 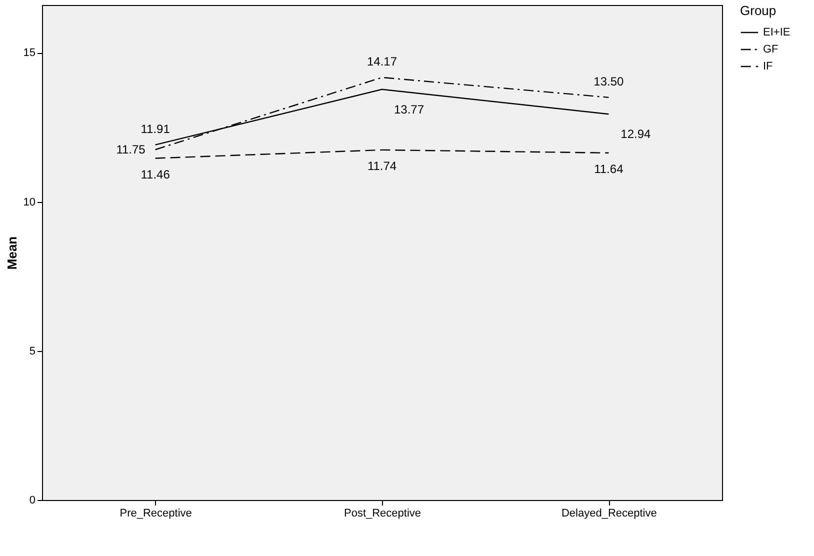 What do you see at coordinates (771, 50) in the screenshot?
I see `legend-label: GF` at bounding box center [771, 50].